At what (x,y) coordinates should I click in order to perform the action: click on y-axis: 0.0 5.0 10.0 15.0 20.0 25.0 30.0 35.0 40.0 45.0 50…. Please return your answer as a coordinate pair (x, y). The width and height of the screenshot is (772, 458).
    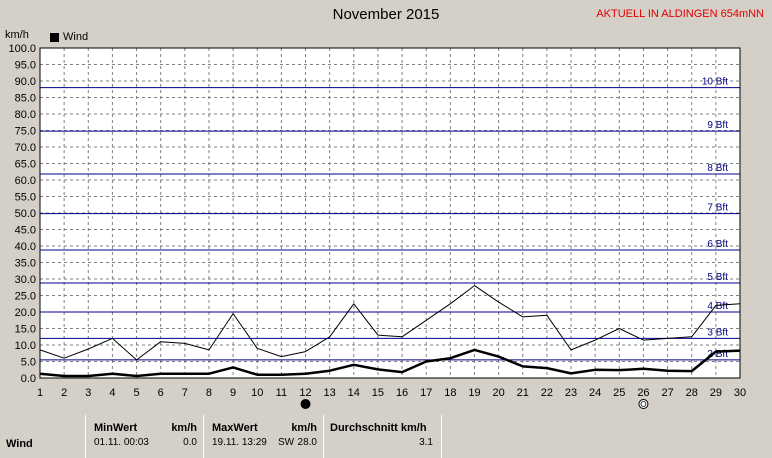
    Looking at the image, I should click on (22, 214).